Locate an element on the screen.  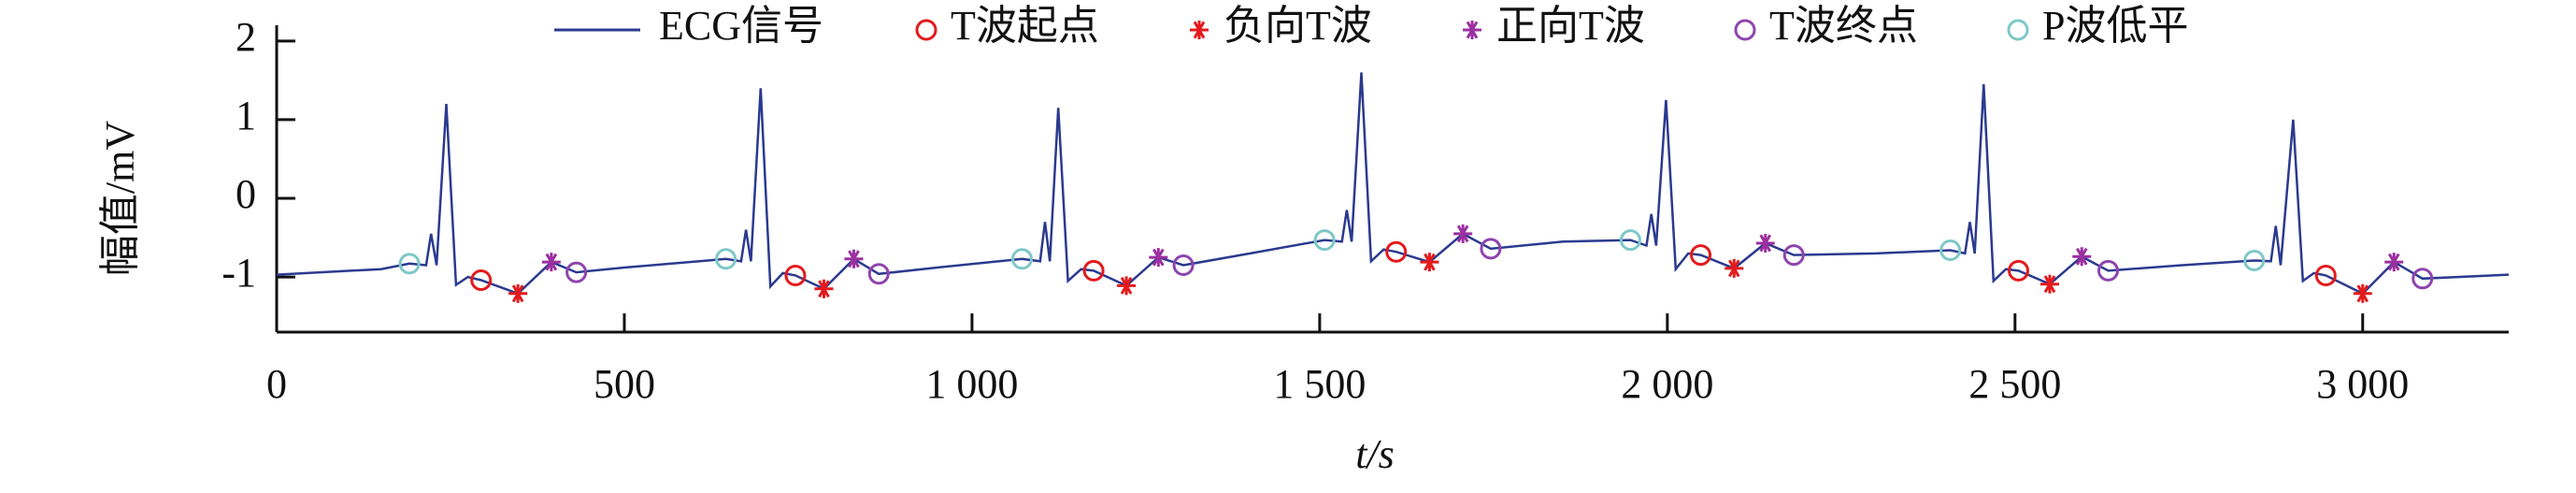
legend-label: T波起点 is located at coordinates (1025, 26).